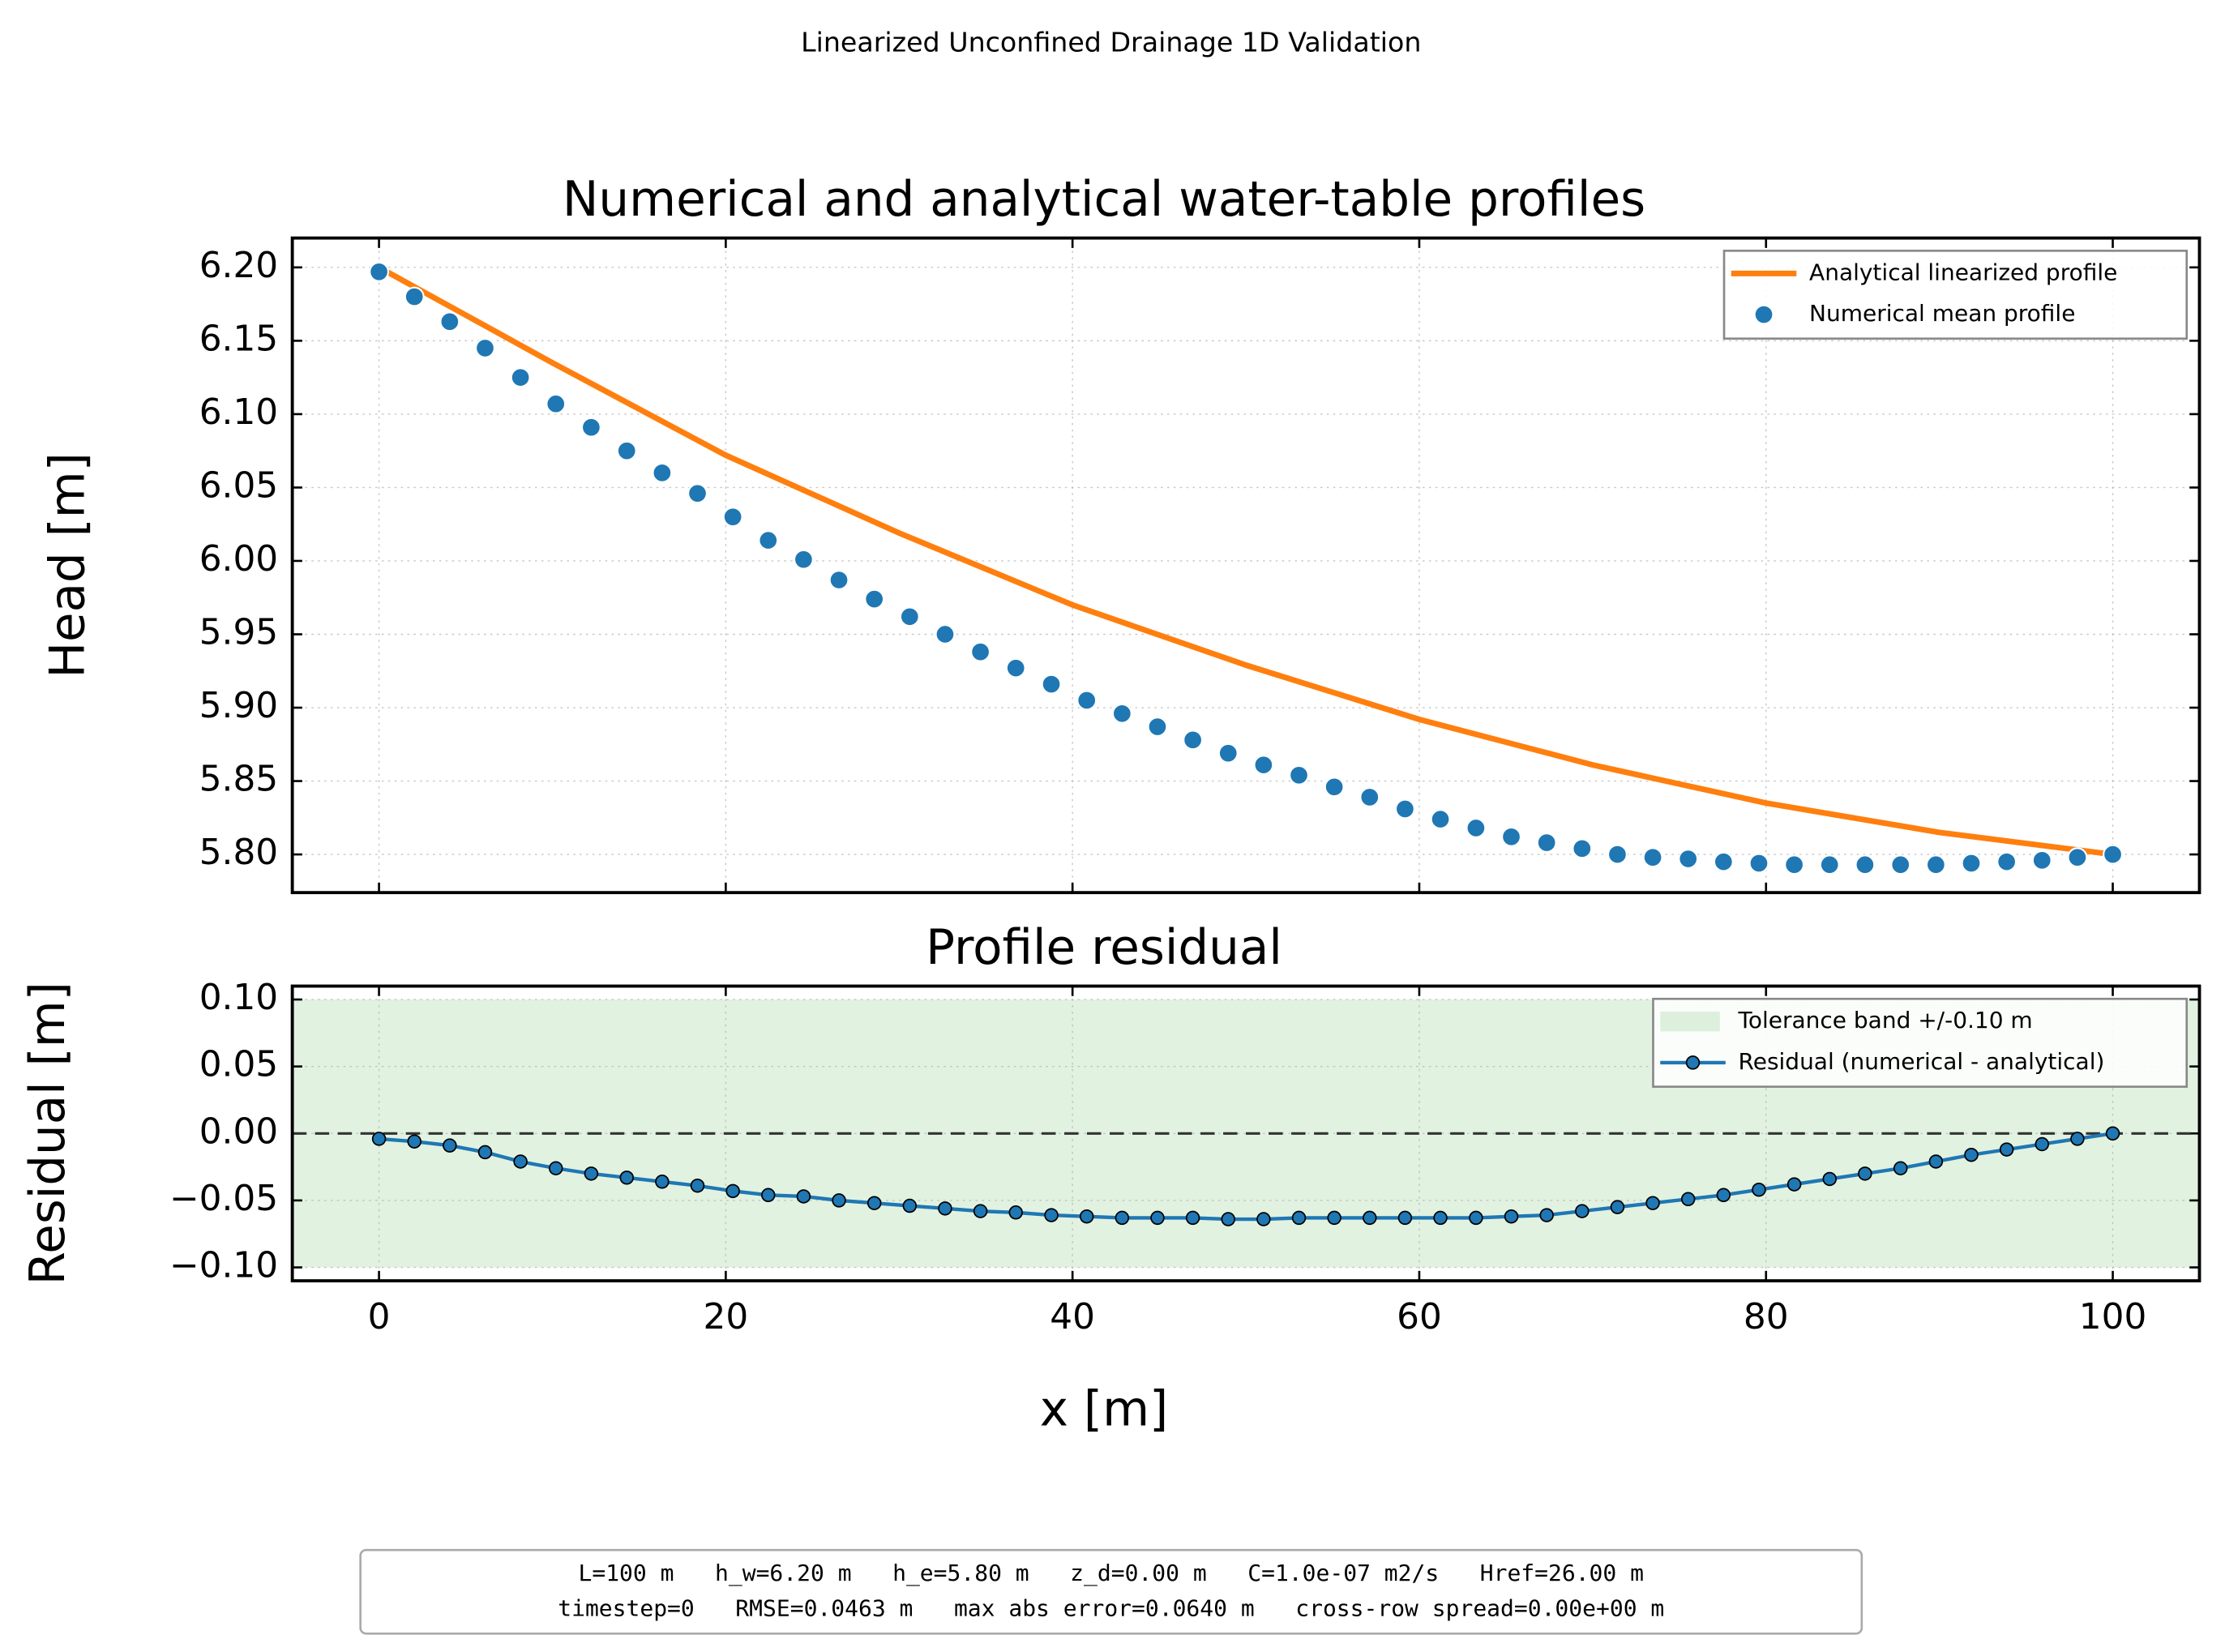 The width and height of the screenshot is (2225, 1652). I want to click on x-axis-label: x [m], so click(1105, 1410).